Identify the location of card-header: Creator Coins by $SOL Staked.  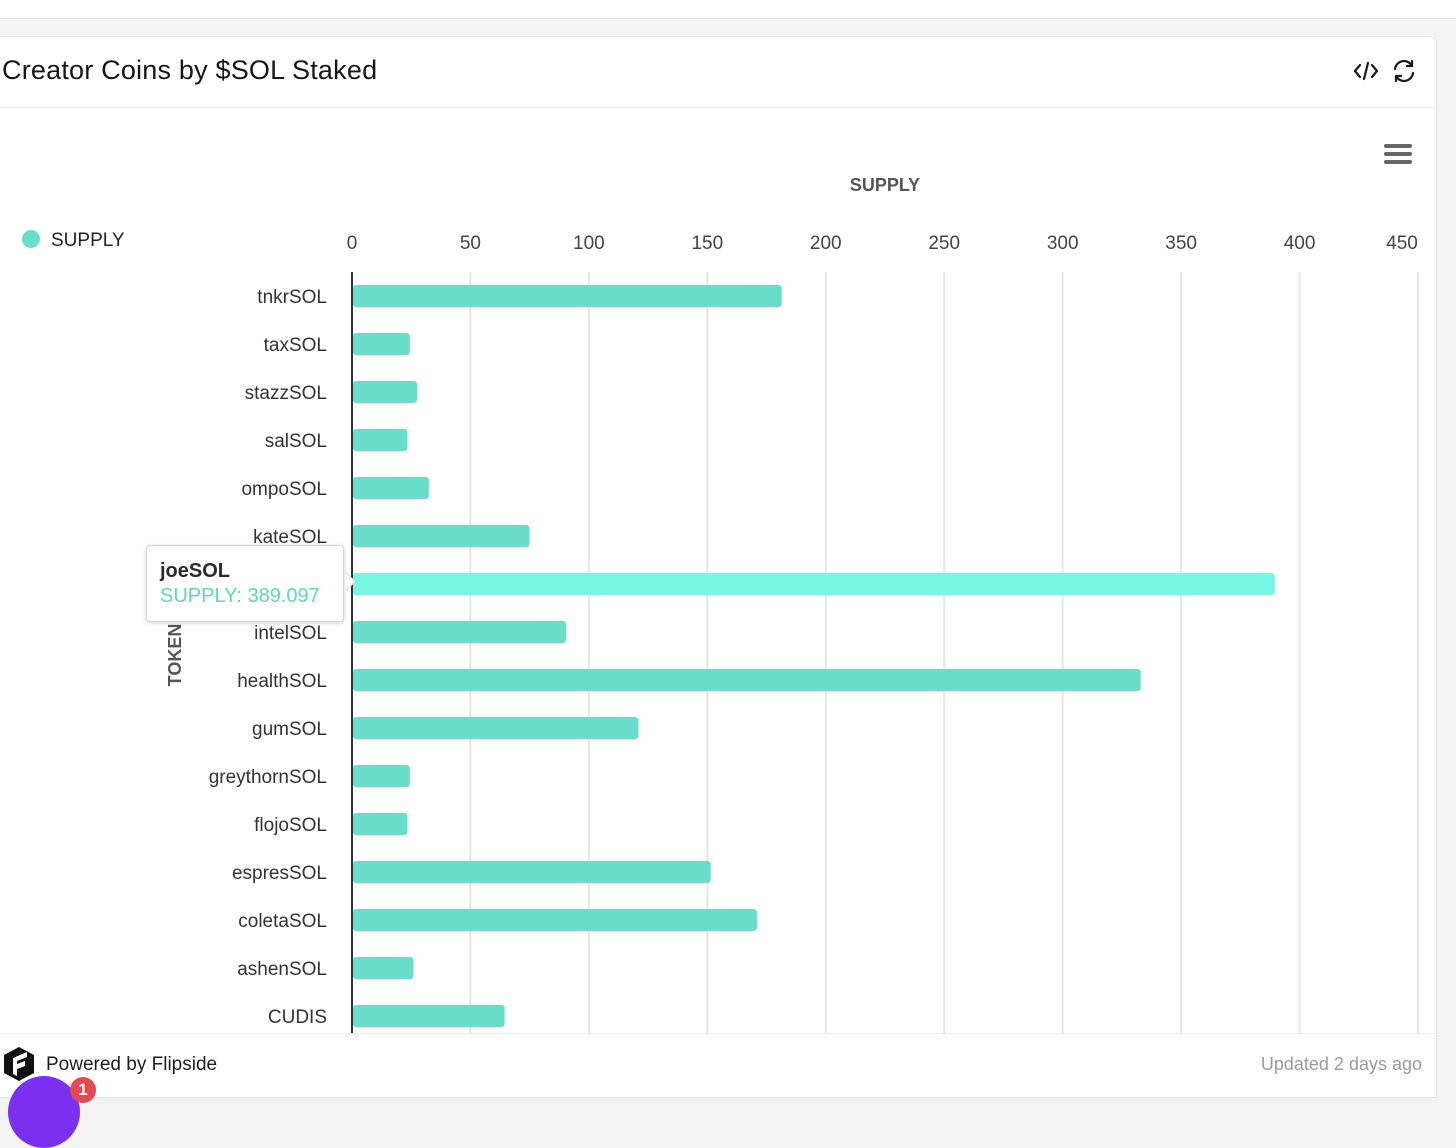
(718, 72).